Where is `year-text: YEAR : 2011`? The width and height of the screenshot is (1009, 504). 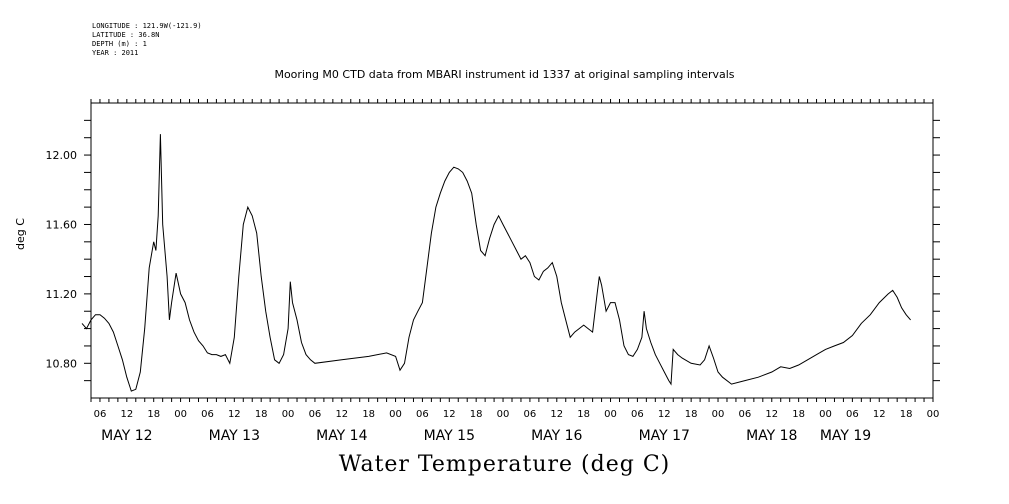 year-text: YEAR : 2011 is located at coordinates (115, 53).